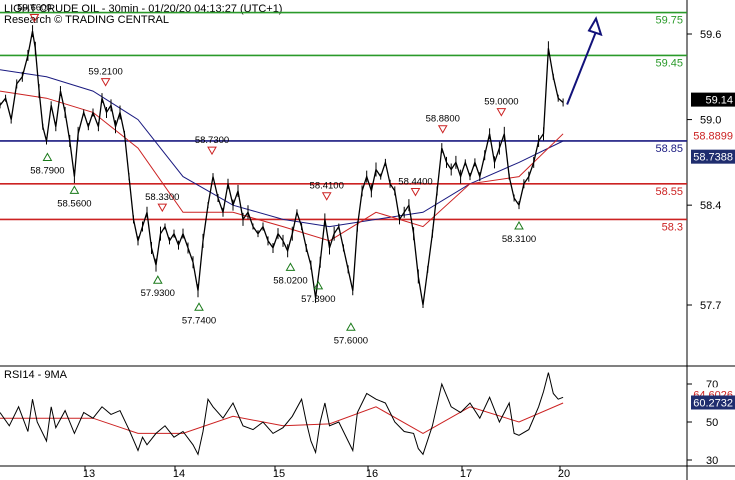 Image resolution: width=735 pixels, height=480 pixels. I want to click on time-tick-label: 15, so click(279, 474).